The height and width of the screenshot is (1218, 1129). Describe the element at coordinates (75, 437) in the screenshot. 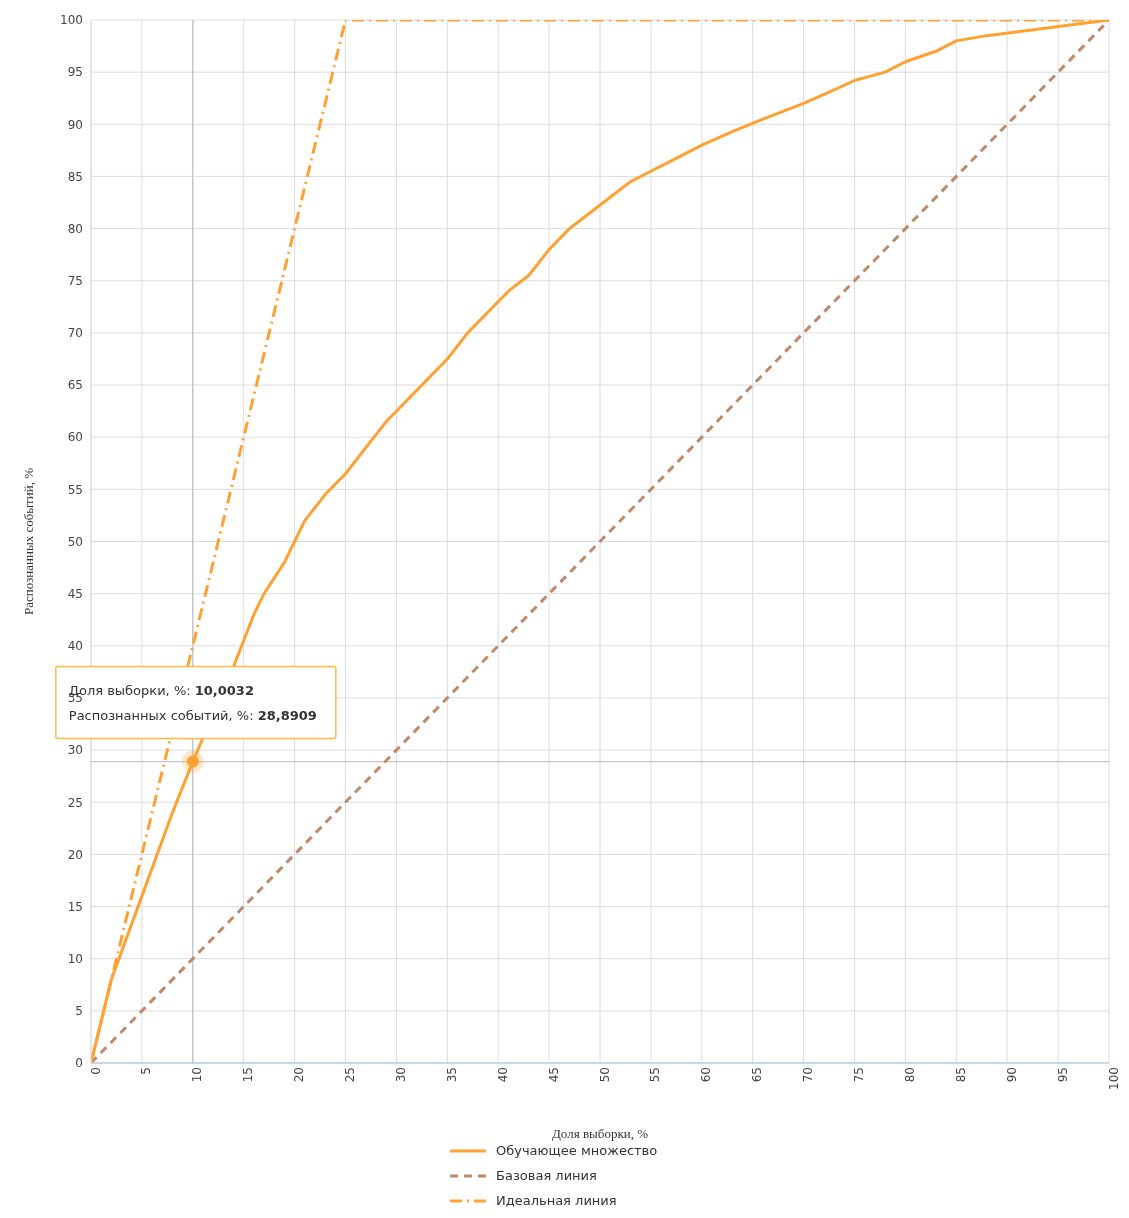

I see `y-tick-label: 60` at that location.